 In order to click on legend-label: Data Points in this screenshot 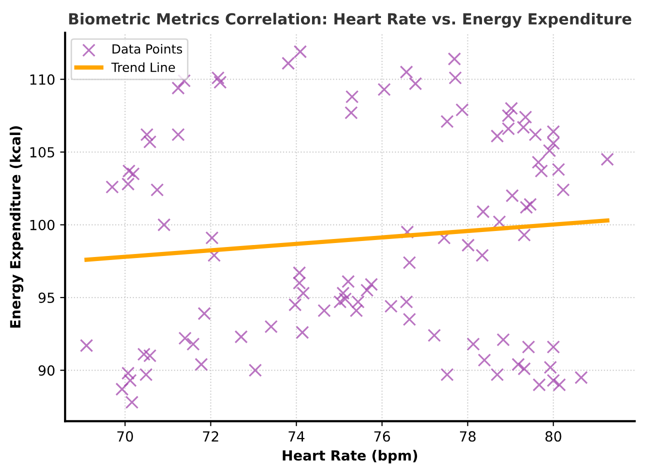, I will do `click(147, 49)`.